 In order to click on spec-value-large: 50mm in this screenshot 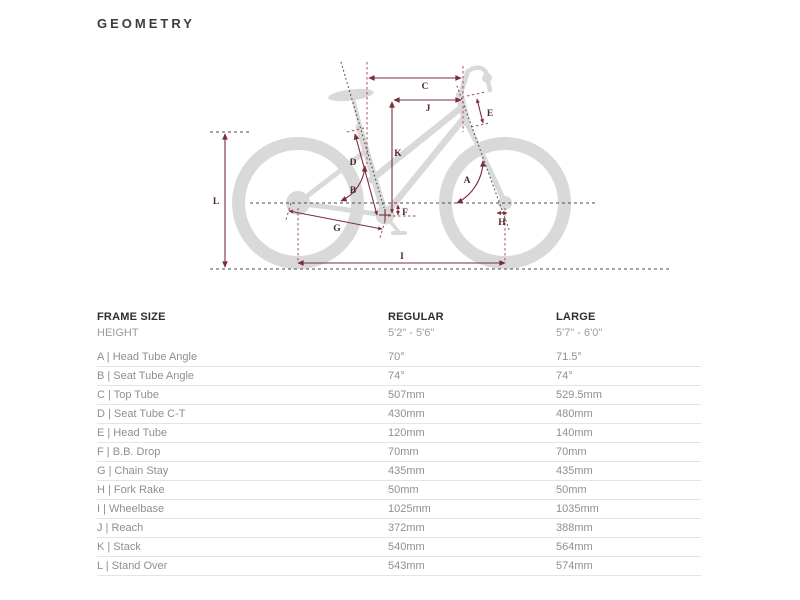, I will do `click(628, 490)`.